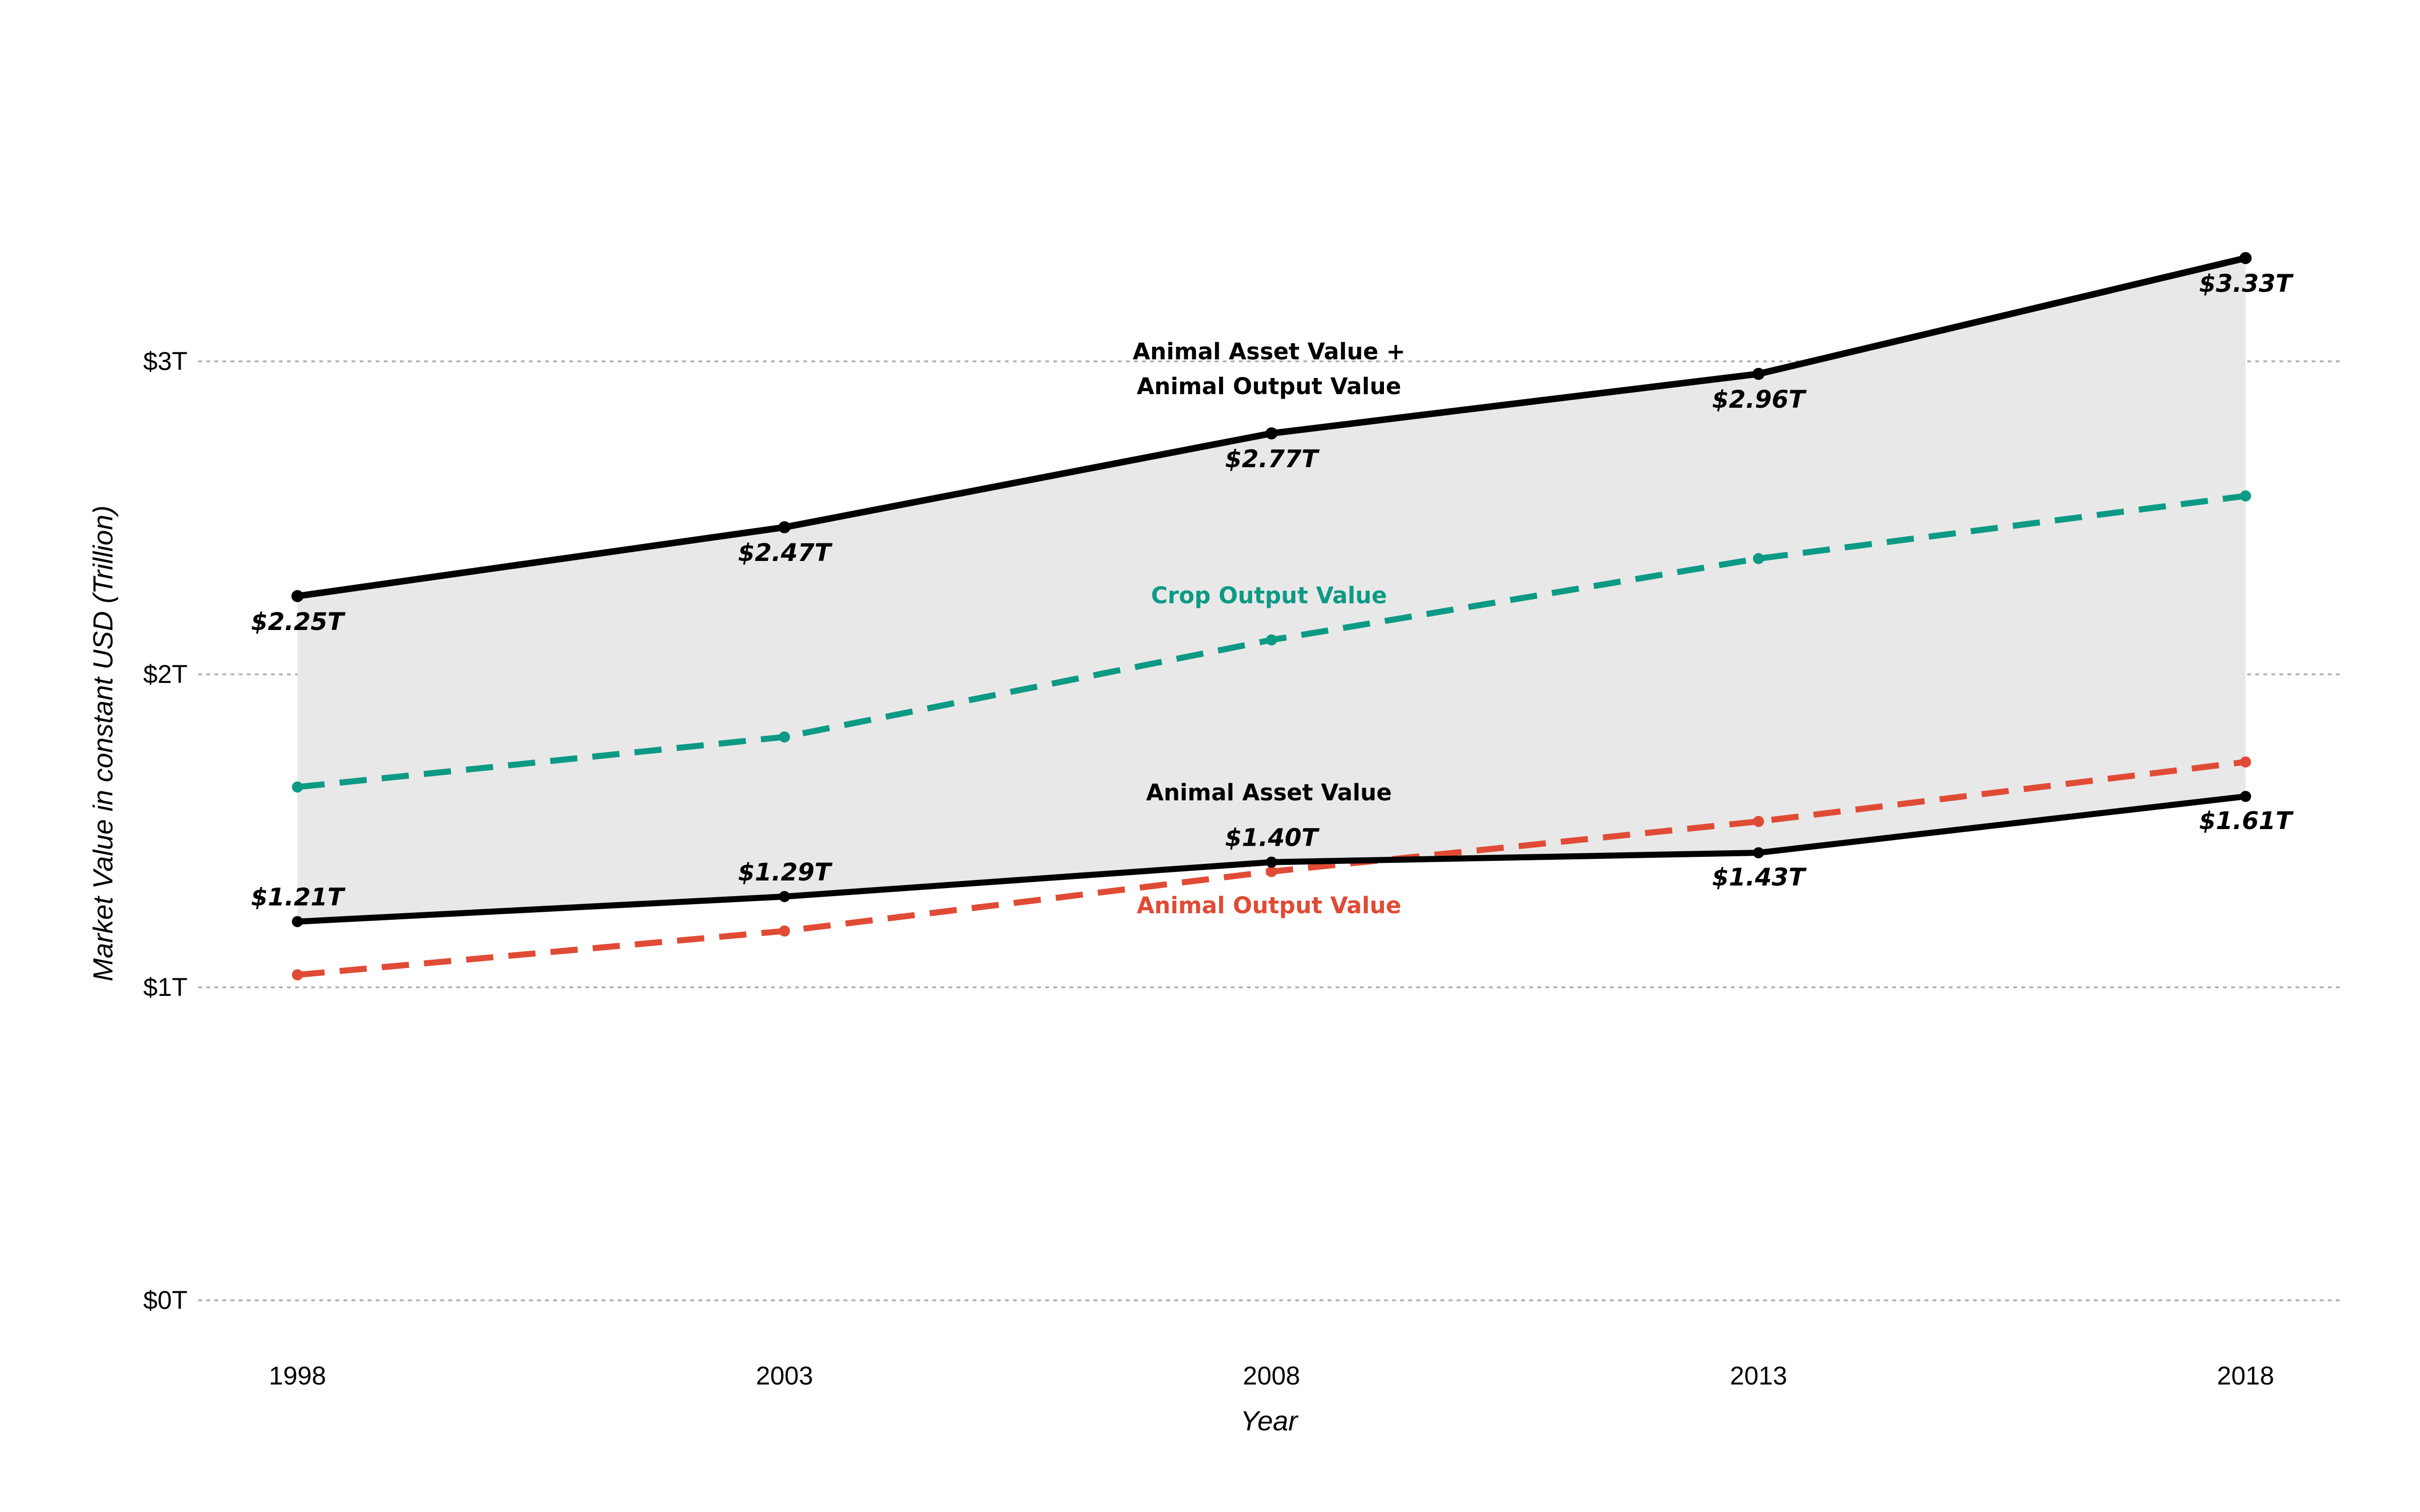  What do you see at coordinates (1272, 838) in the screenshot?
I see `data-label-animal-asset: $1.40T` at bounding box center [1272, 838].